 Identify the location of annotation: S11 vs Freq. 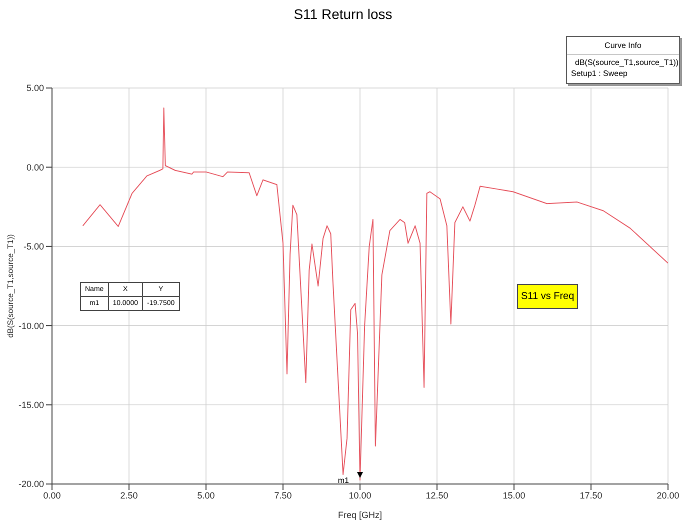
(547, 296).